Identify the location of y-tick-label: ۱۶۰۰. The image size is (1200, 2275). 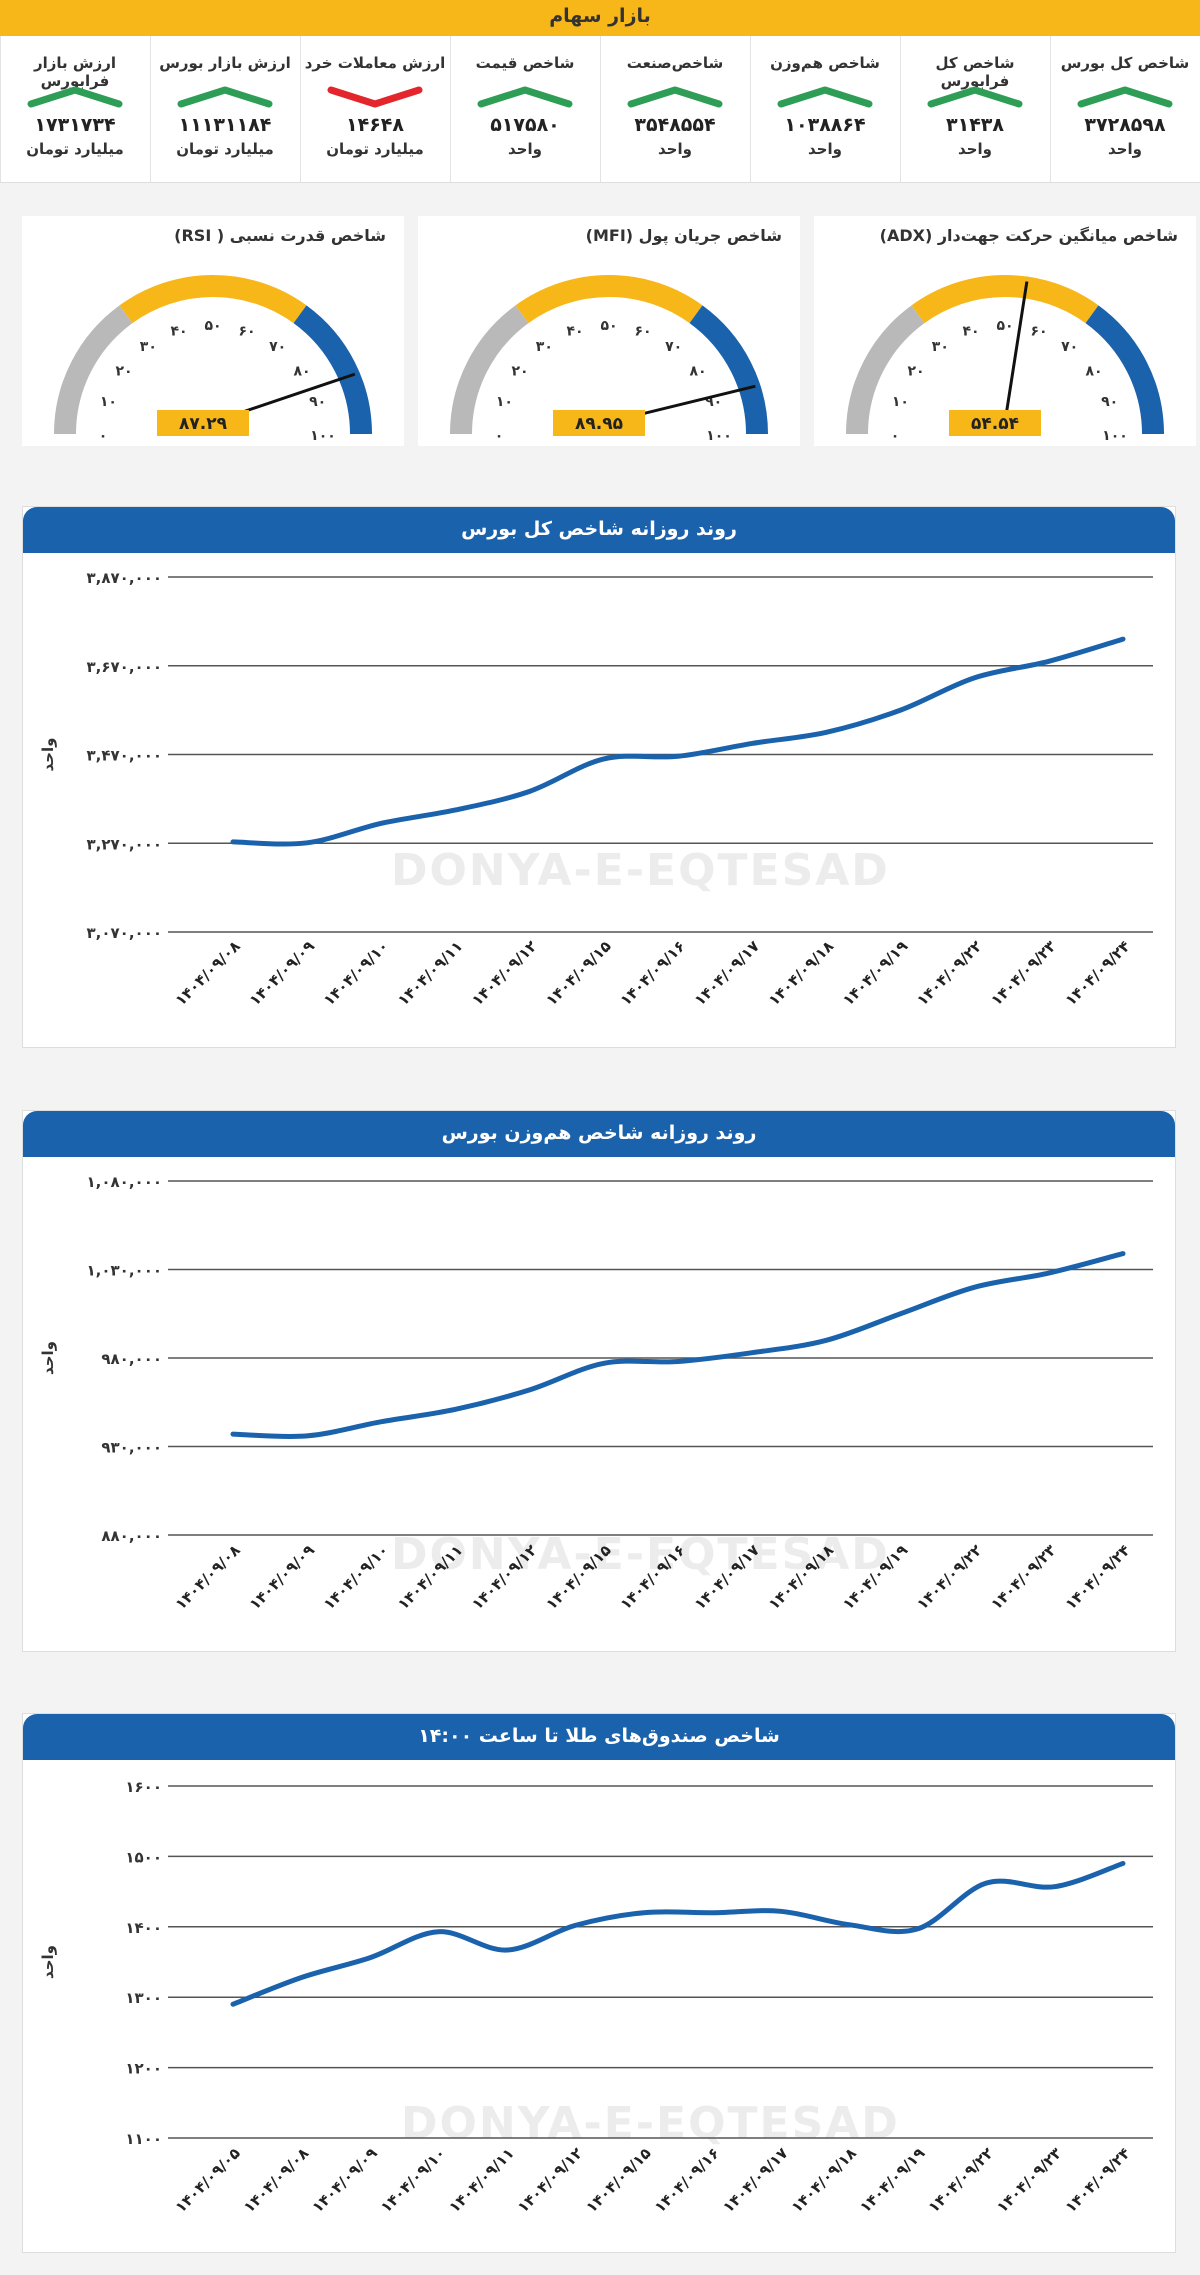
(143, 1787).